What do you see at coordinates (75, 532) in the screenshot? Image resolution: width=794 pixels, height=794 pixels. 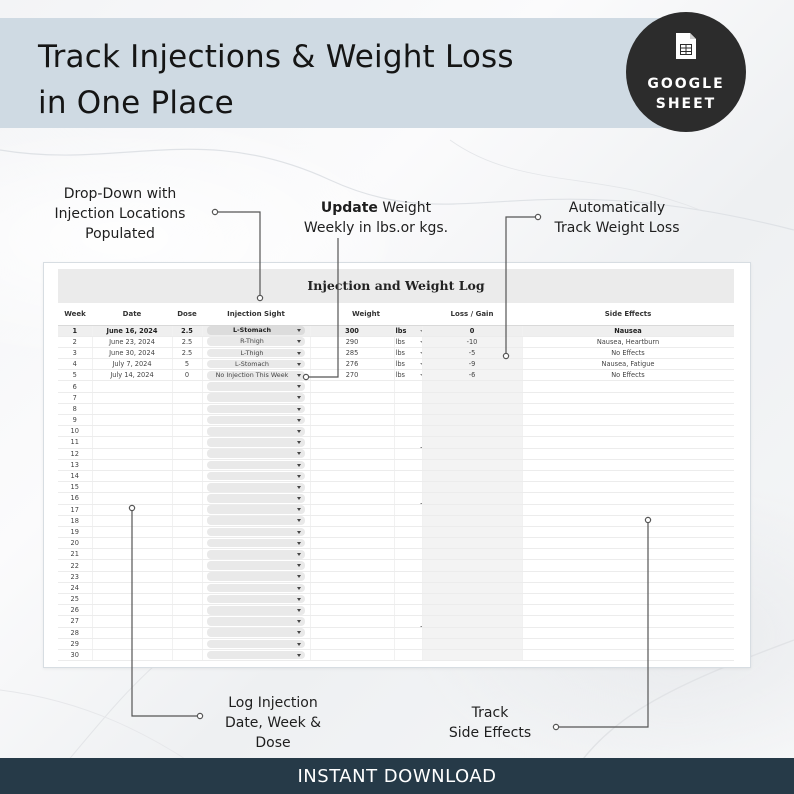 I see `cell-week: 19` at bounding box center [75, 532].